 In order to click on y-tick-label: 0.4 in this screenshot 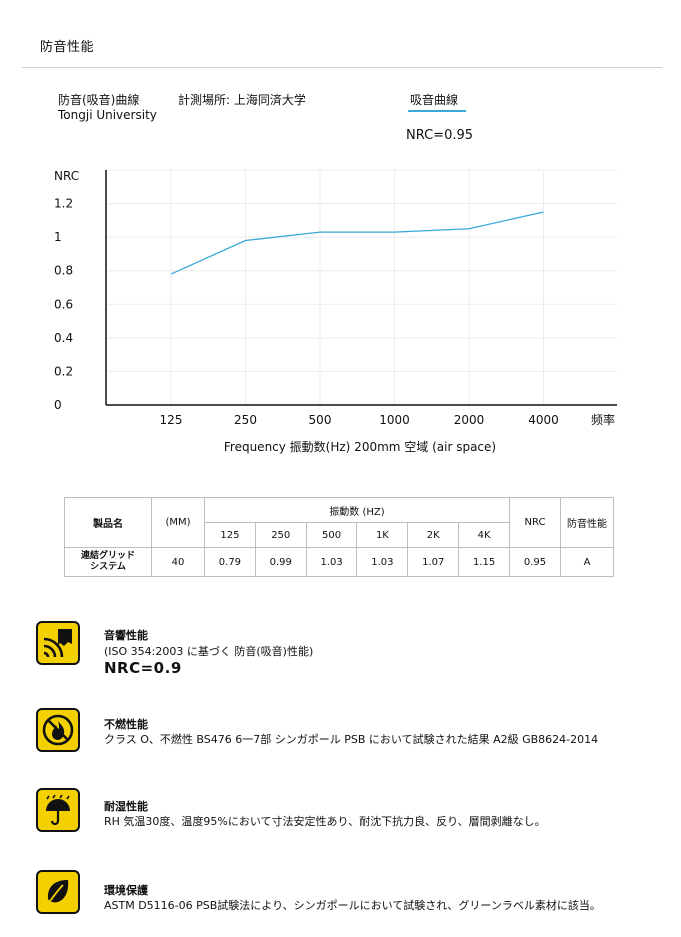, I will do `click(63, 338)`.